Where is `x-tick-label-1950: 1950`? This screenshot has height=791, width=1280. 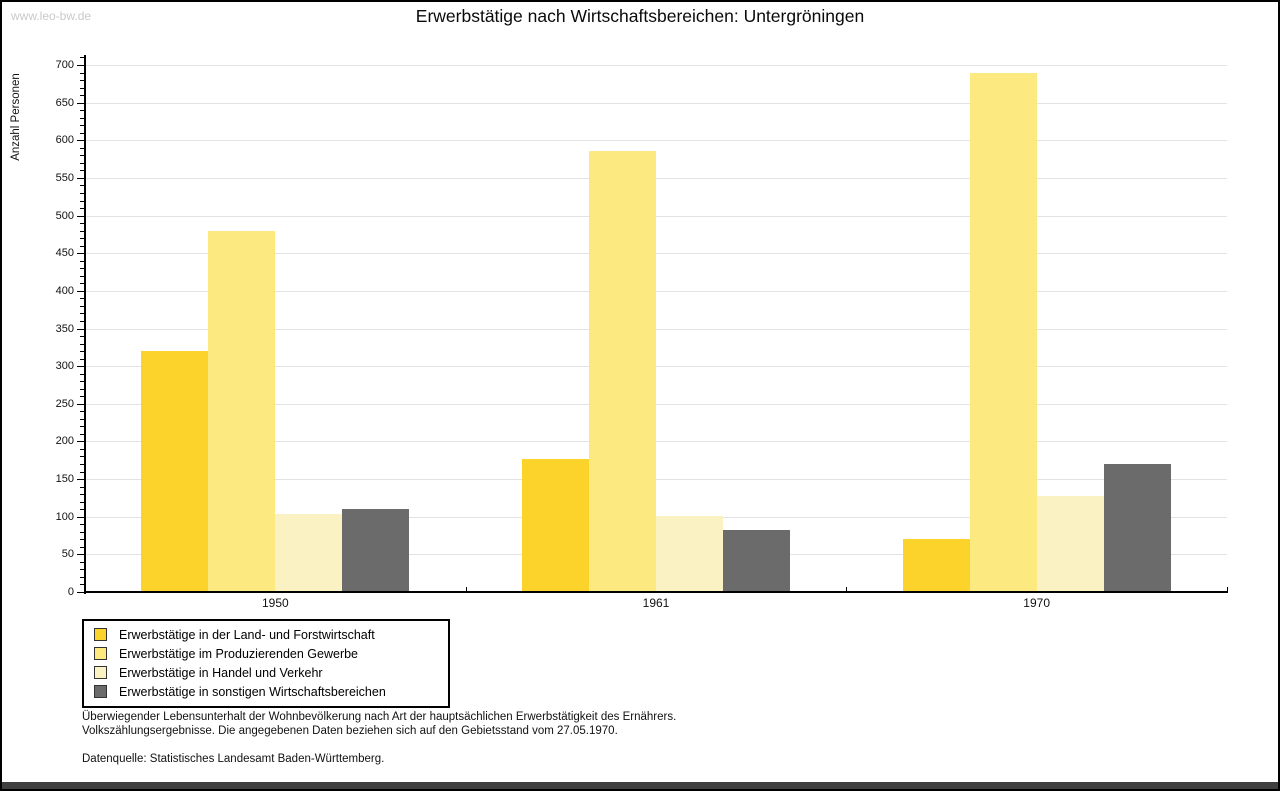
x-tick-label-1950: 1950 is located at coordinates (275, 603).